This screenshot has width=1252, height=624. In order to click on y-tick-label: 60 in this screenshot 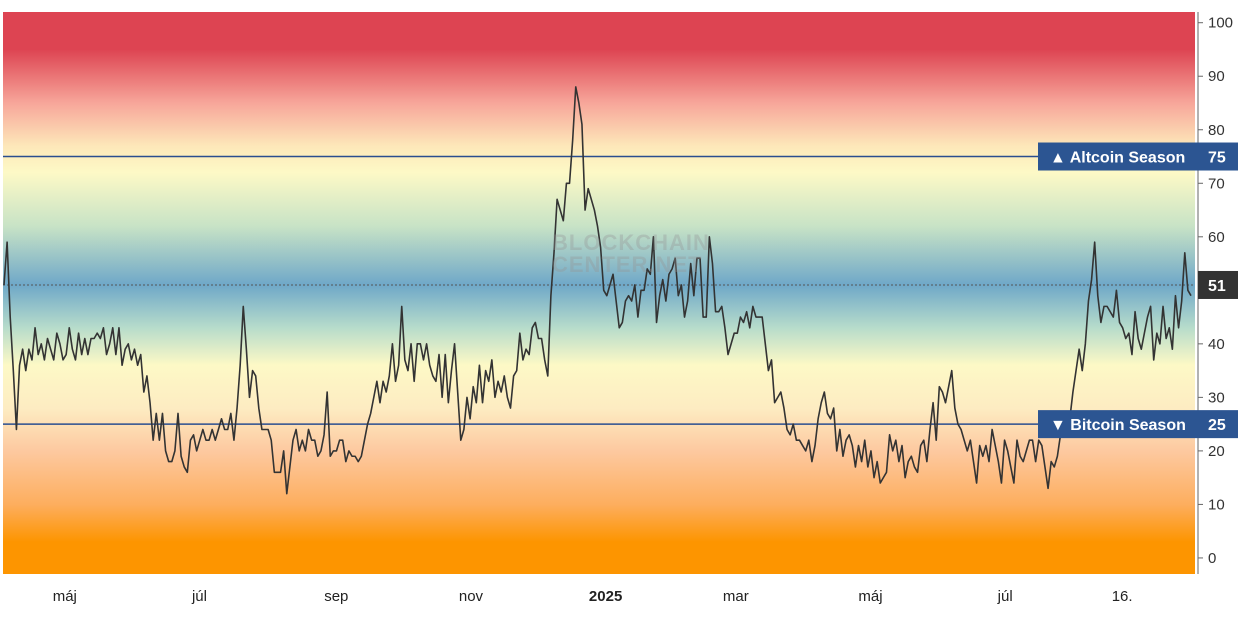, I will do `click(1216, 237)`.